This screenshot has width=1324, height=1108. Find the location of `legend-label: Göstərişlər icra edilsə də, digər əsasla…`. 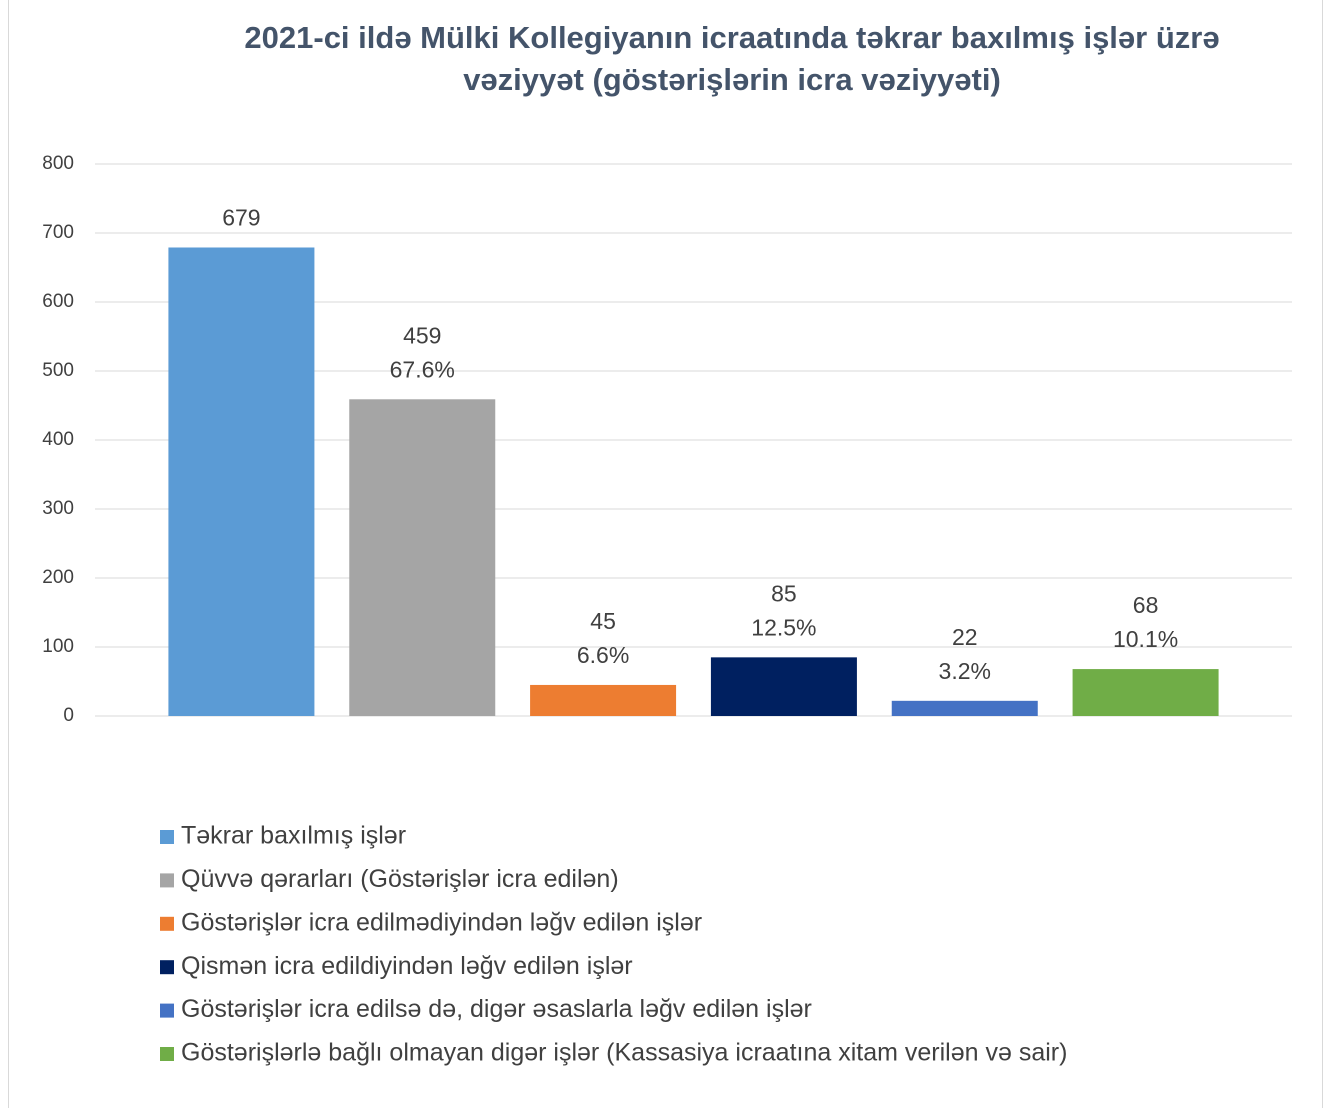

legend-label: Göstərişlər icra edilsə də, digər əsasla… is located at coordinates (496, 1009).